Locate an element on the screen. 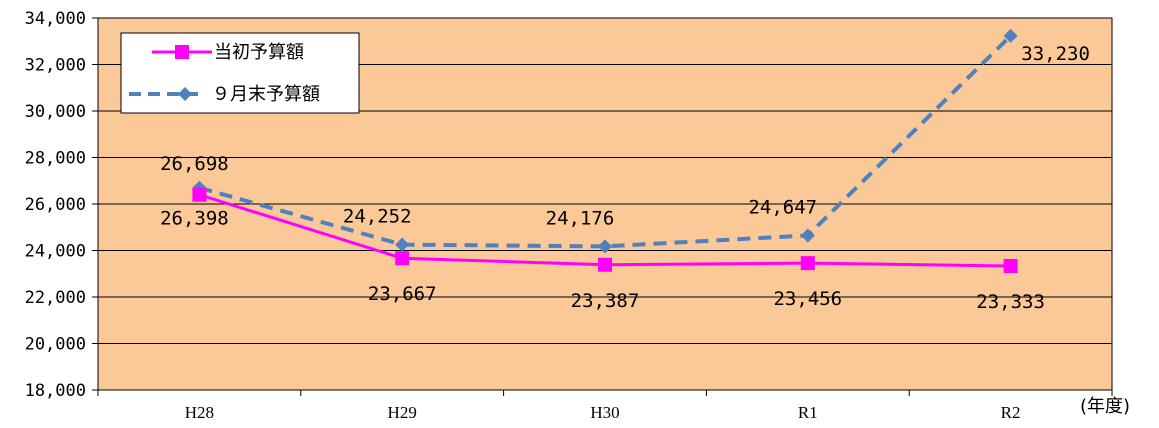 The image size is (1159, 428). x-axis-ticks: H28 H29 H30 R1 R2 is located at coordinates (605, 406).